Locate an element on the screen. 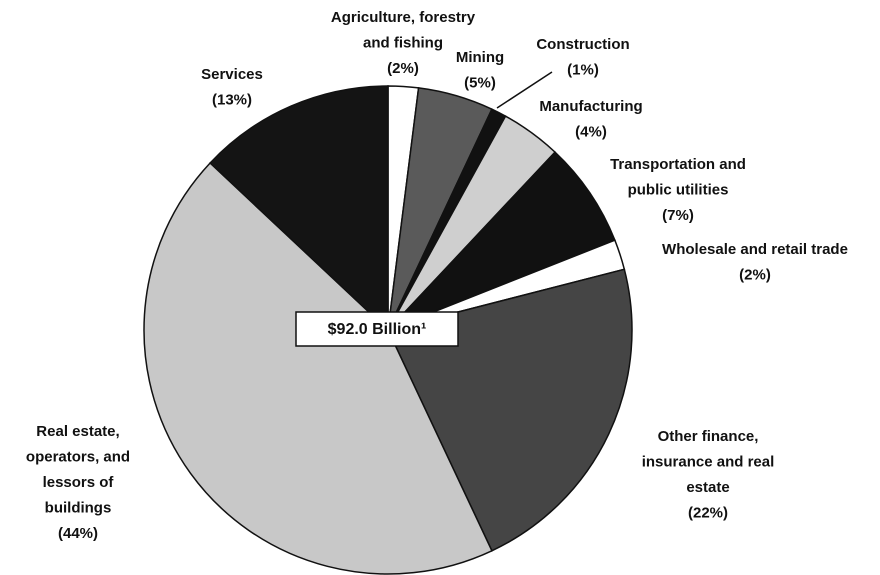 The height and width of the screenshot is (575, 880). slice-label: Agriculture, forestry is located at coordinates (403, 17).